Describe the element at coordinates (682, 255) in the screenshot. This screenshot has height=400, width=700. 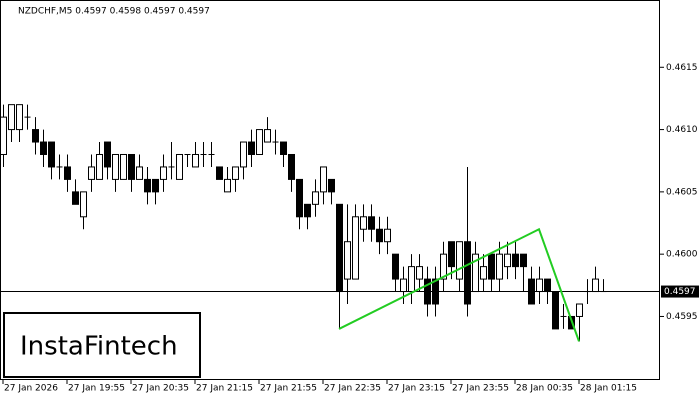
I see `y-tick-label: 0.4600` at that location.